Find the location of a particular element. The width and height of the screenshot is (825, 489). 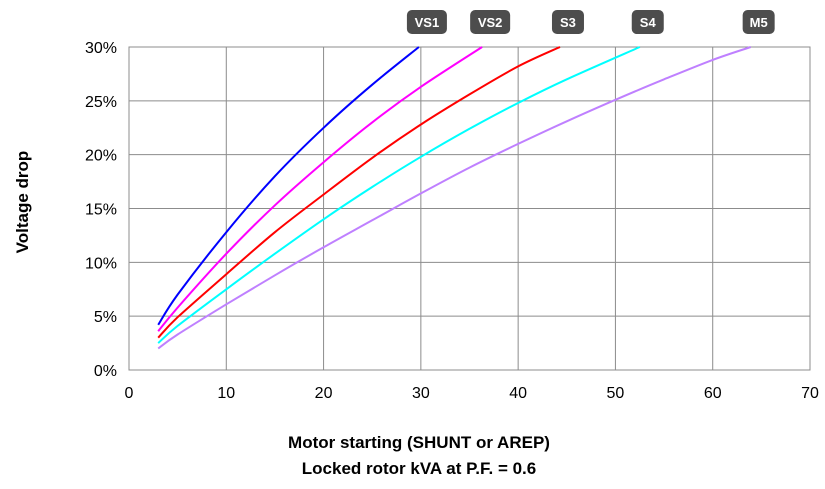

x-axis-title-line-1: Motor starting (SHUNT or AREP) is located at coordinates (419, 442).